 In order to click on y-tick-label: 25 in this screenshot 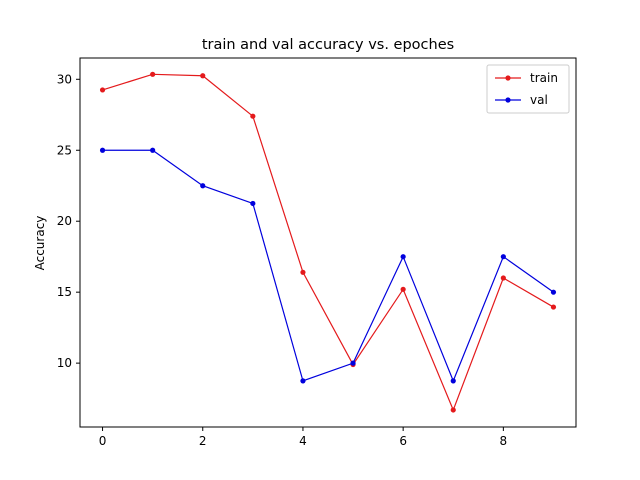, I will do `click(64, 150)`.